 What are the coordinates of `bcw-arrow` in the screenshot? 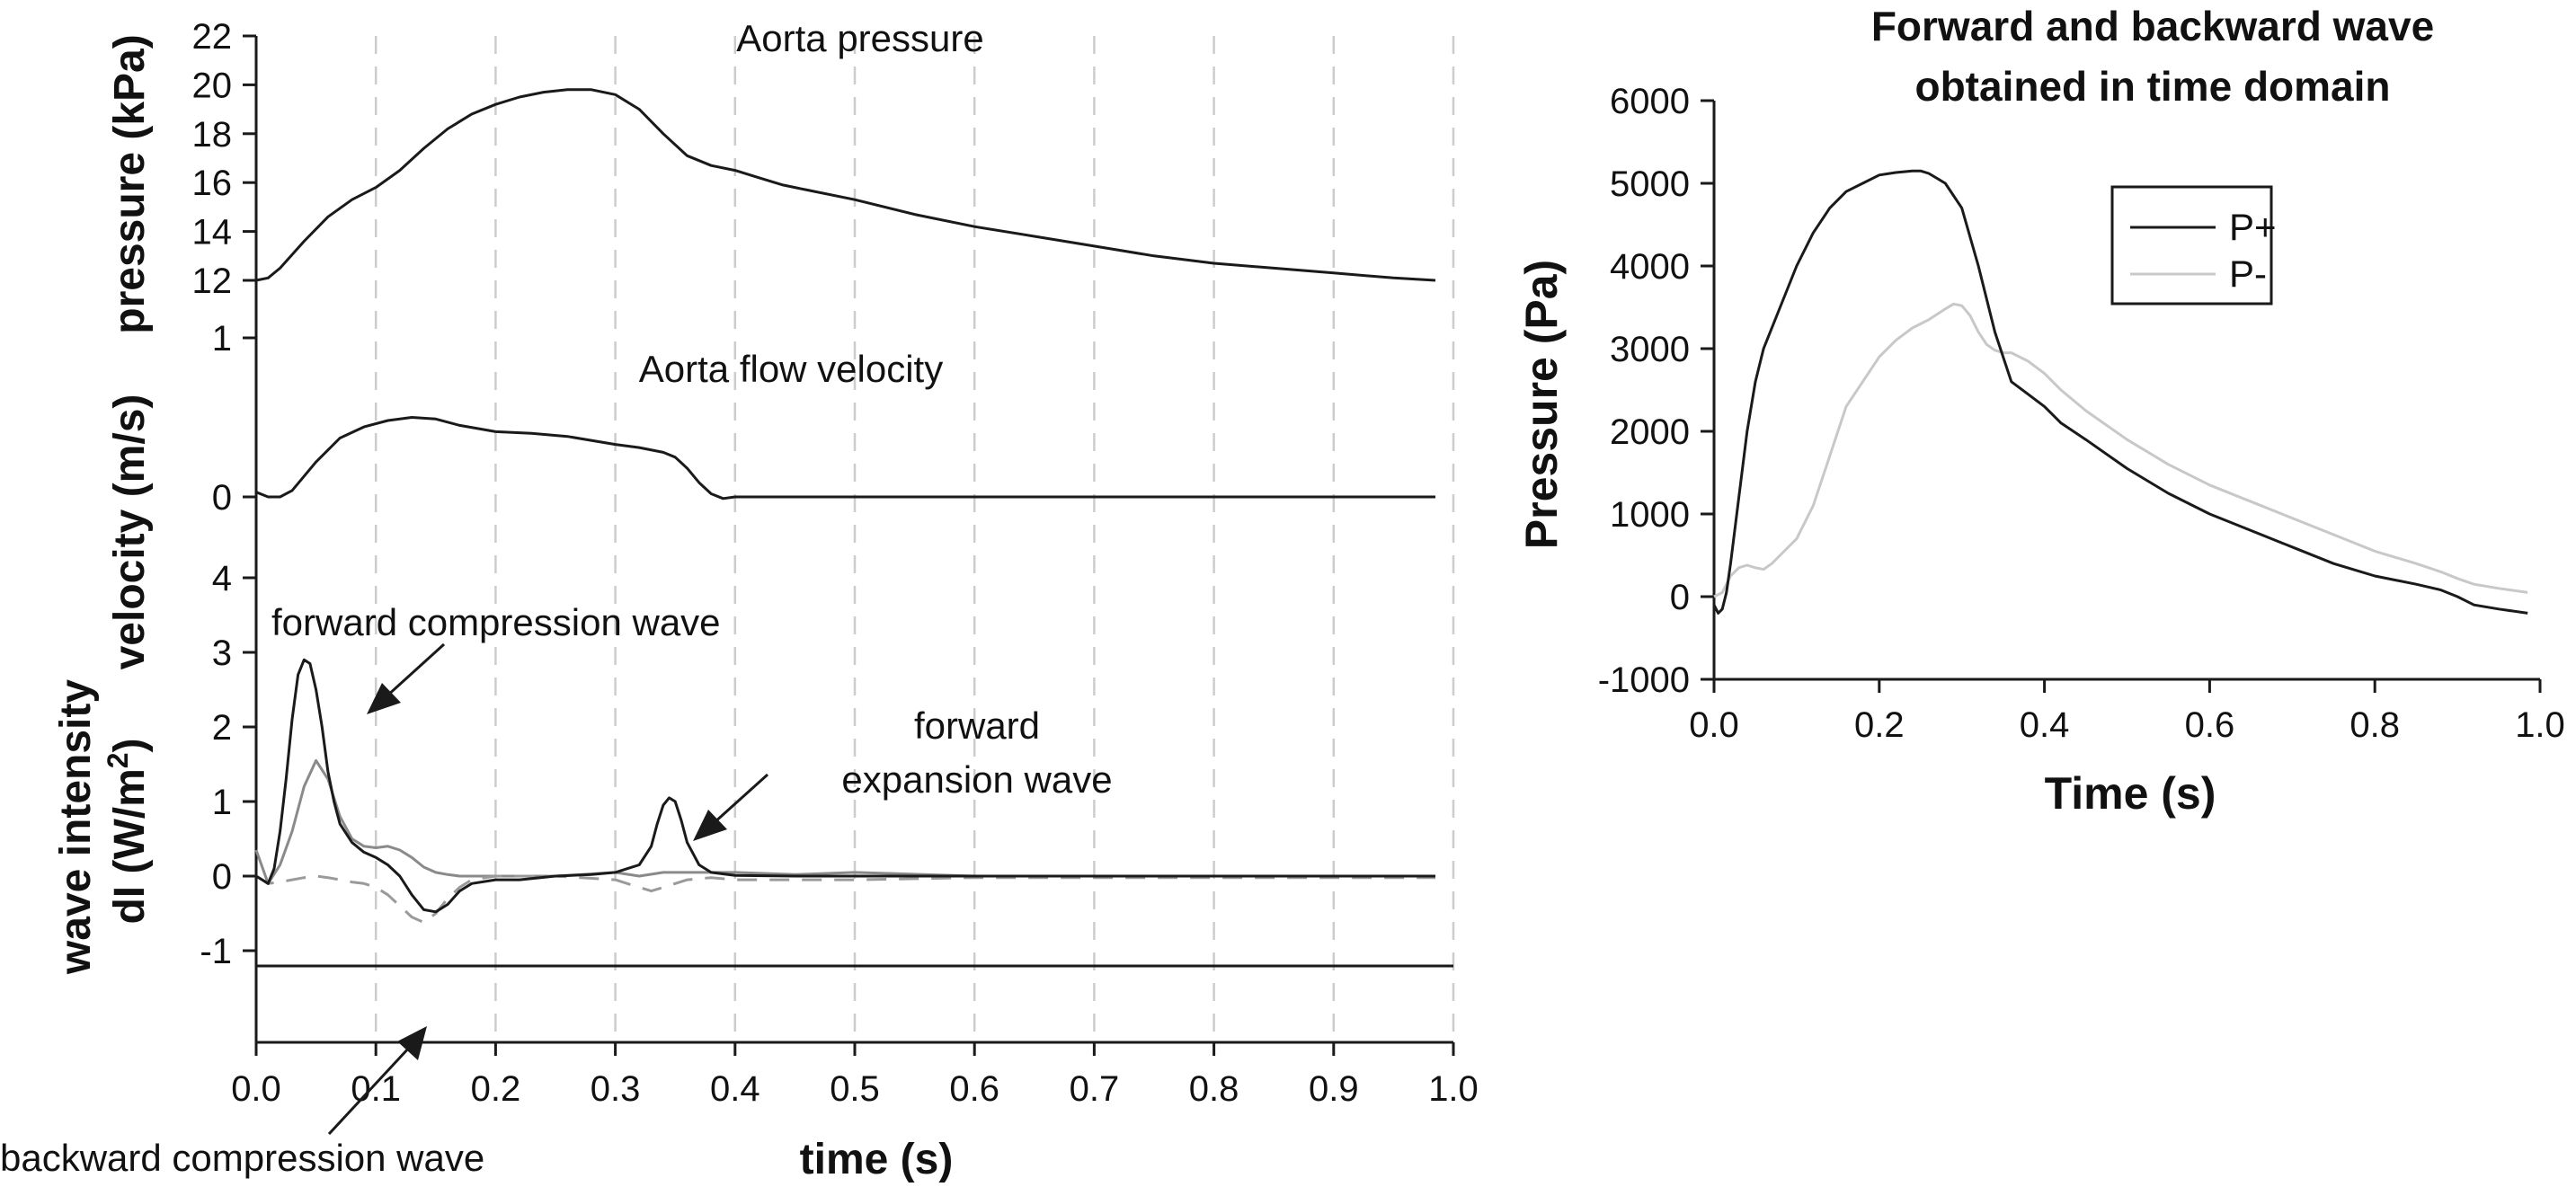 It's located at (377, 1081).